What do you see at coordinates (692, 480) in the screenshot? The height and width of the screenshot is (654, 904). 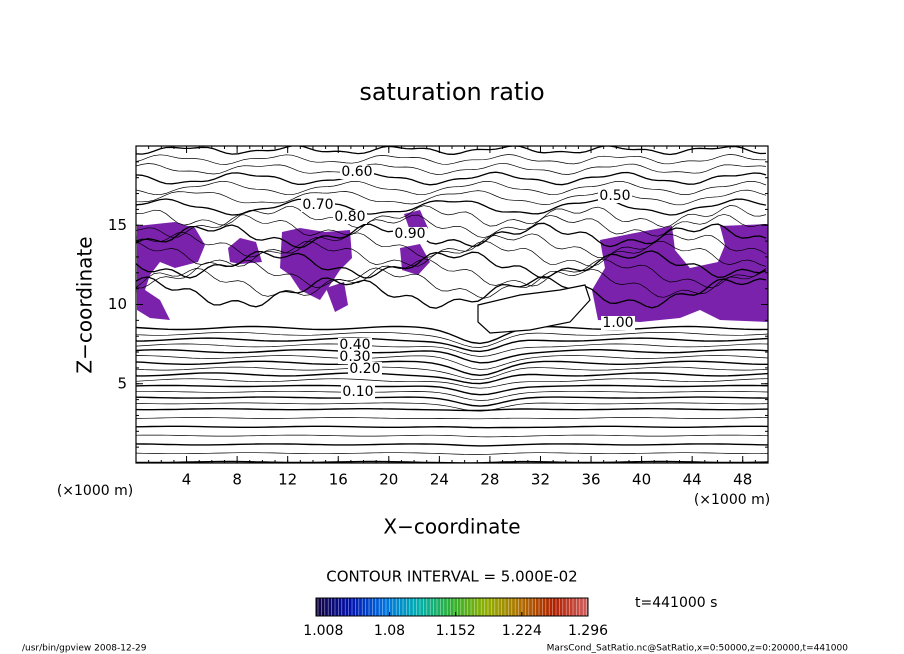 I see `x-tick-label: 44` at bounding box center [692, 480].